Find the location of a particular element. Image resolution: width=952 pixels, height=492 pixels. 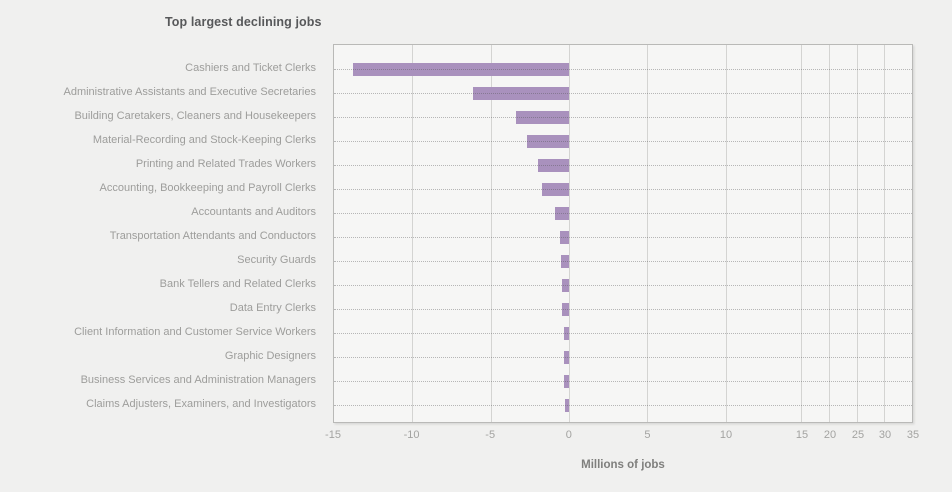

x-tick-label: 0 is located at coordinates (568, 435).